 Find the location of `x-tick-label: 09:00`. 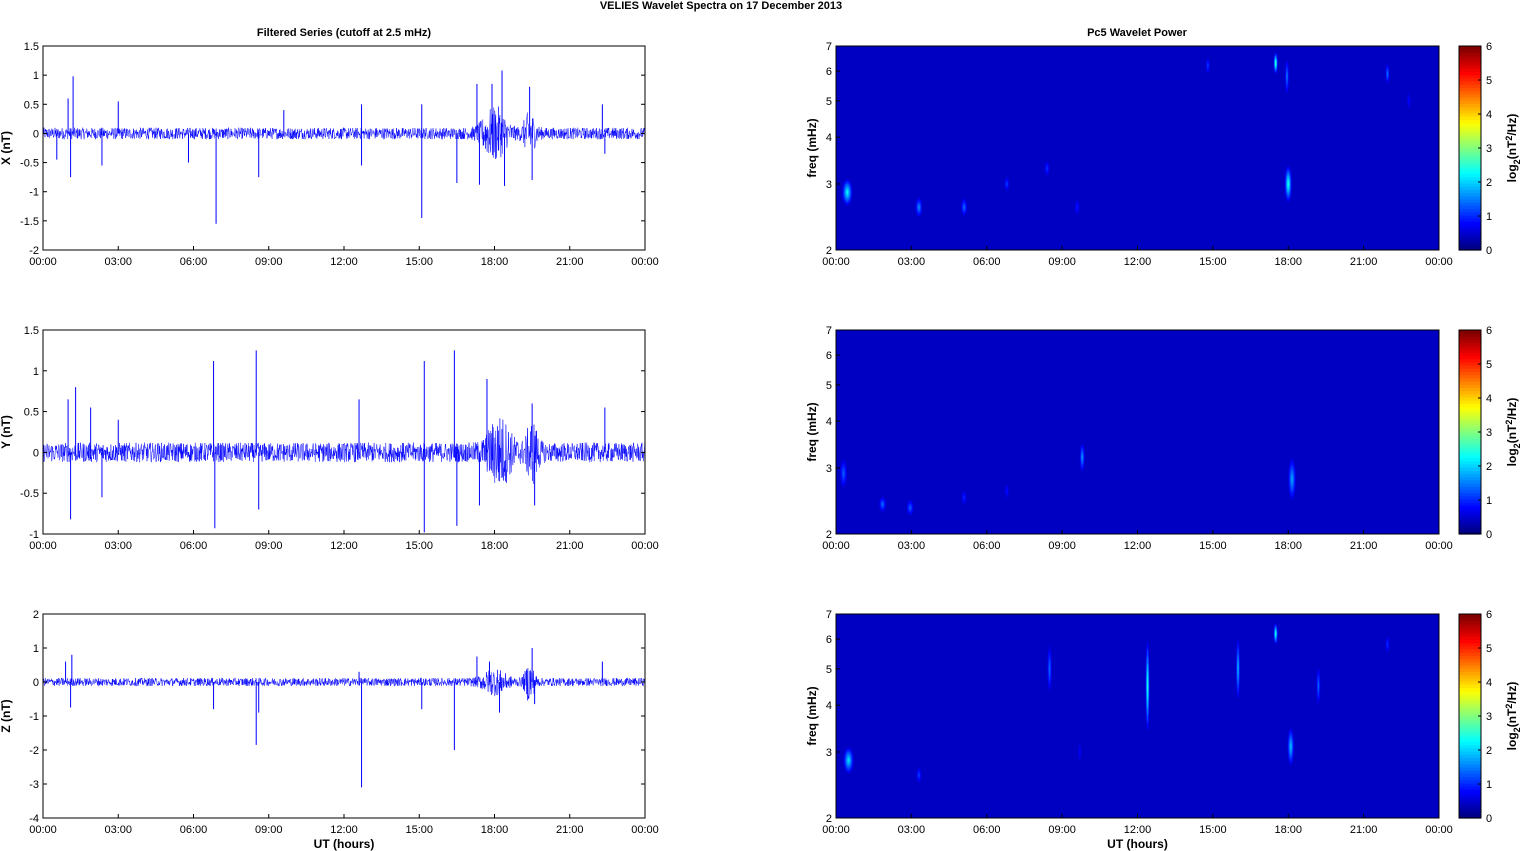

x-tick-label: 09:00 is located at coordinates (1062, 830).